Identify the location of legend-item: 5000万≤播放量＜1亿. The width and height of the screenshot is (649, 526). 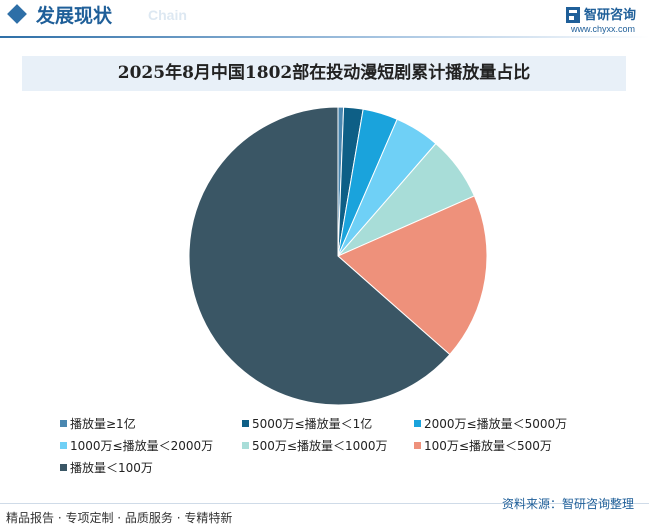
(307, 424).